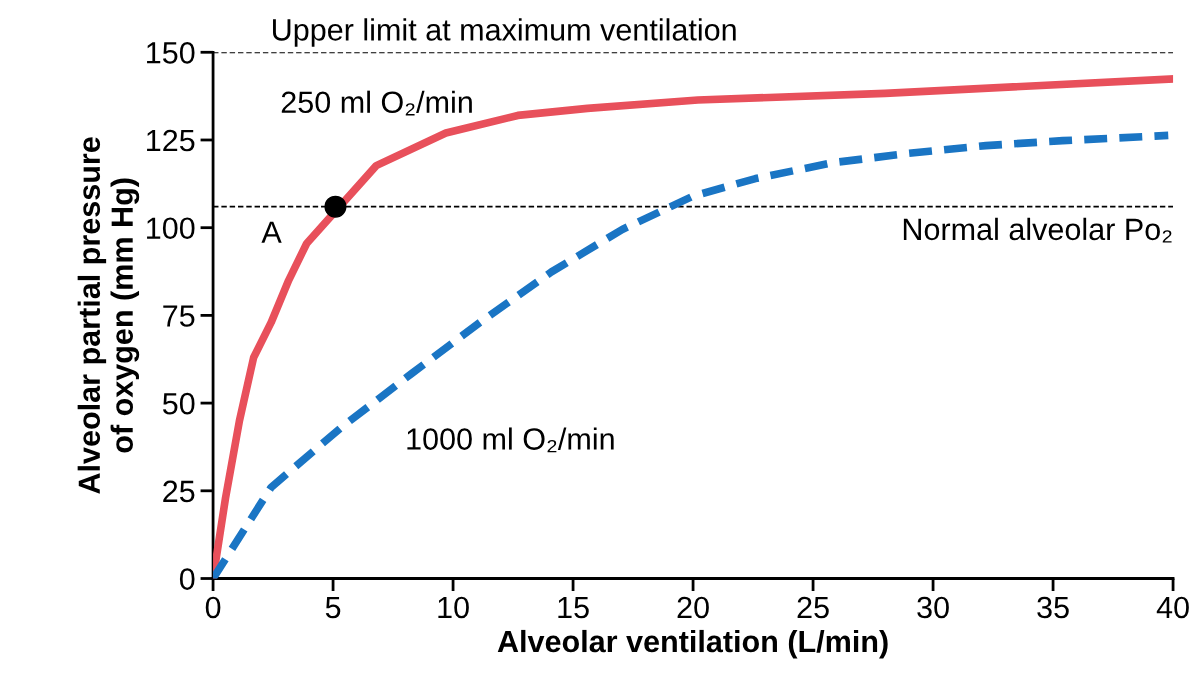 Image resolution: width=1197 pixels, height=697 pixels. What do you see at coordinates (1053, 607) in the screenshot?
I see `x-tick-label: 35` at bounding box center [1053, 607].